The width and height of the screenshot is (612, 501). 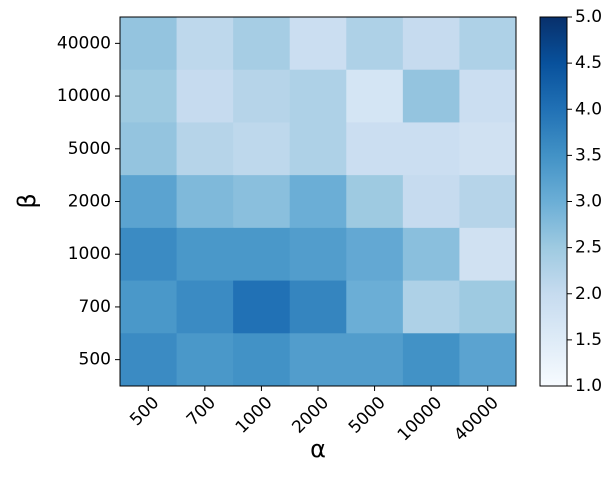 What do you see at coordinates (318, 449) in the screenshot?
I see `x-axis-title: α` at bounding box center [318, 449].